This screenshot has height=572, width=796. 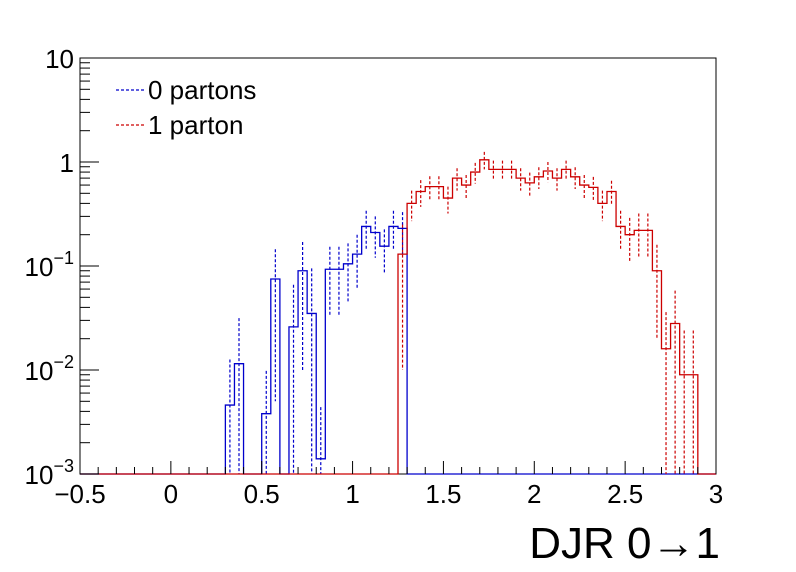 I want to click on y-tick-label: 1, so click(x=67, y=163).